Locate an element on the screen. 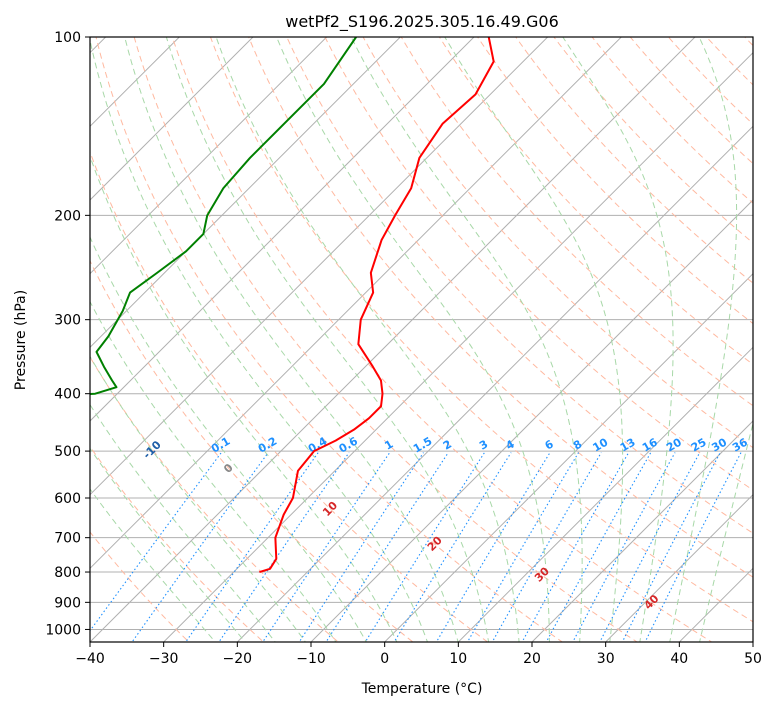  y-tick-label: 100 is located at coordinates (67, 38).